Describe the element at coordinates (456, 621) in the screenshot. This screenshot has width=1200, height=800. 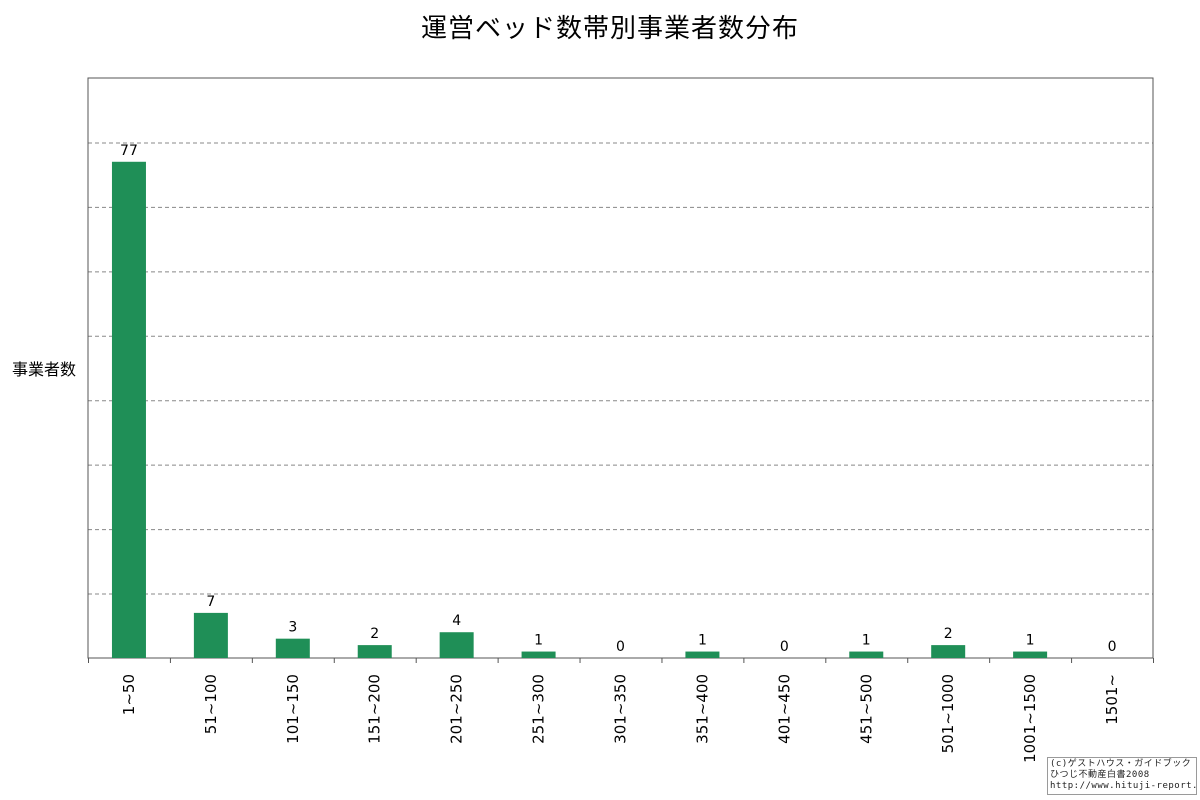
I see `data-label: 4` at that location.